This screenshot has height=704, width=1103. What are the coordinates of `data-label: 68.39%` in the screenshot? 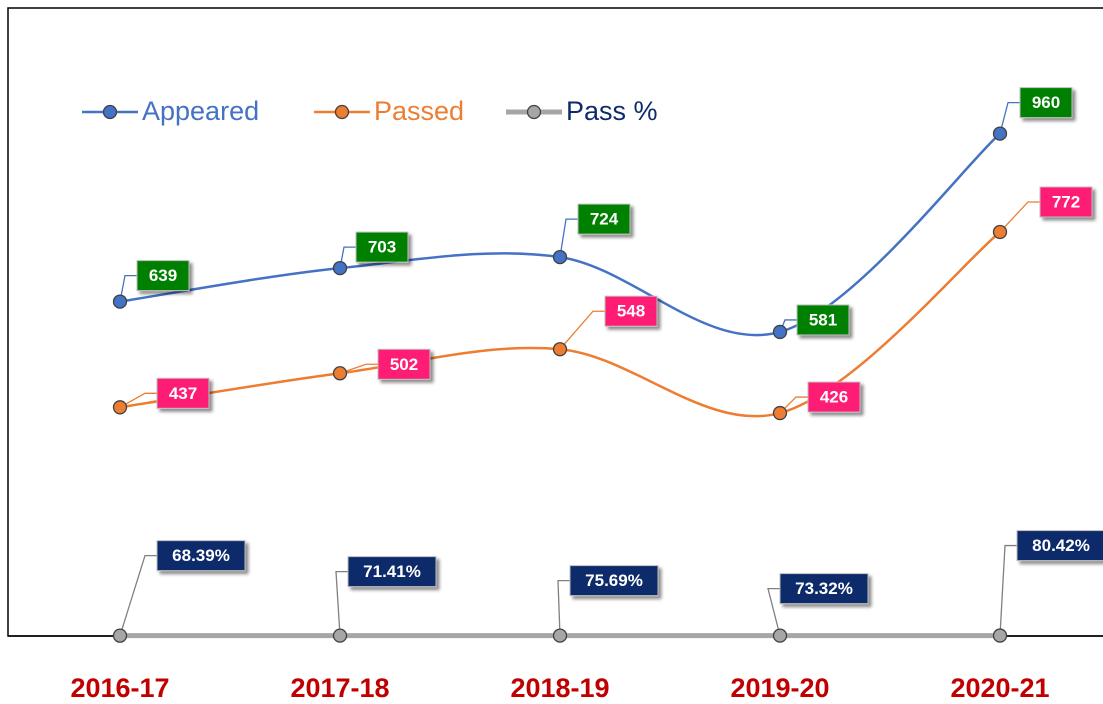 It's located at (201, 555).